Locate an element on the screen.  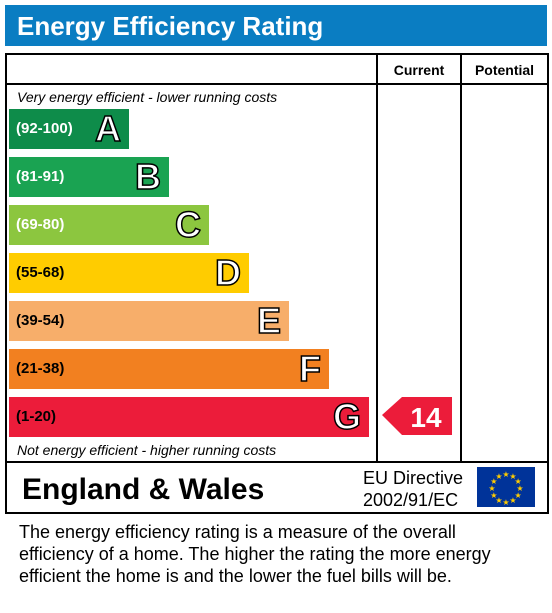
band-range-label: (92-100) is located at coordinates (44, 128).